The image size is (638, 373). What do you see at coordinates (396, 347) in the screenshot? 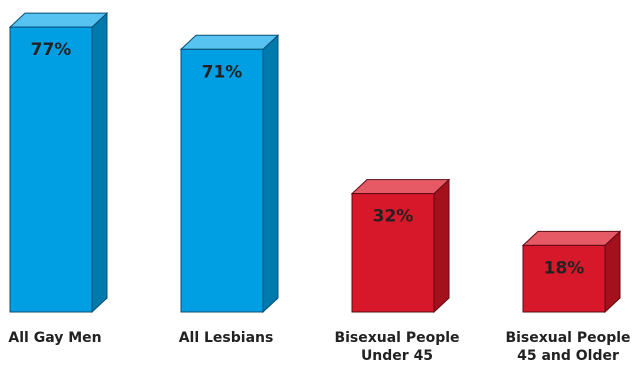
I see `category-label: Bisexual People Under 45` at bounding box center [396, 347].